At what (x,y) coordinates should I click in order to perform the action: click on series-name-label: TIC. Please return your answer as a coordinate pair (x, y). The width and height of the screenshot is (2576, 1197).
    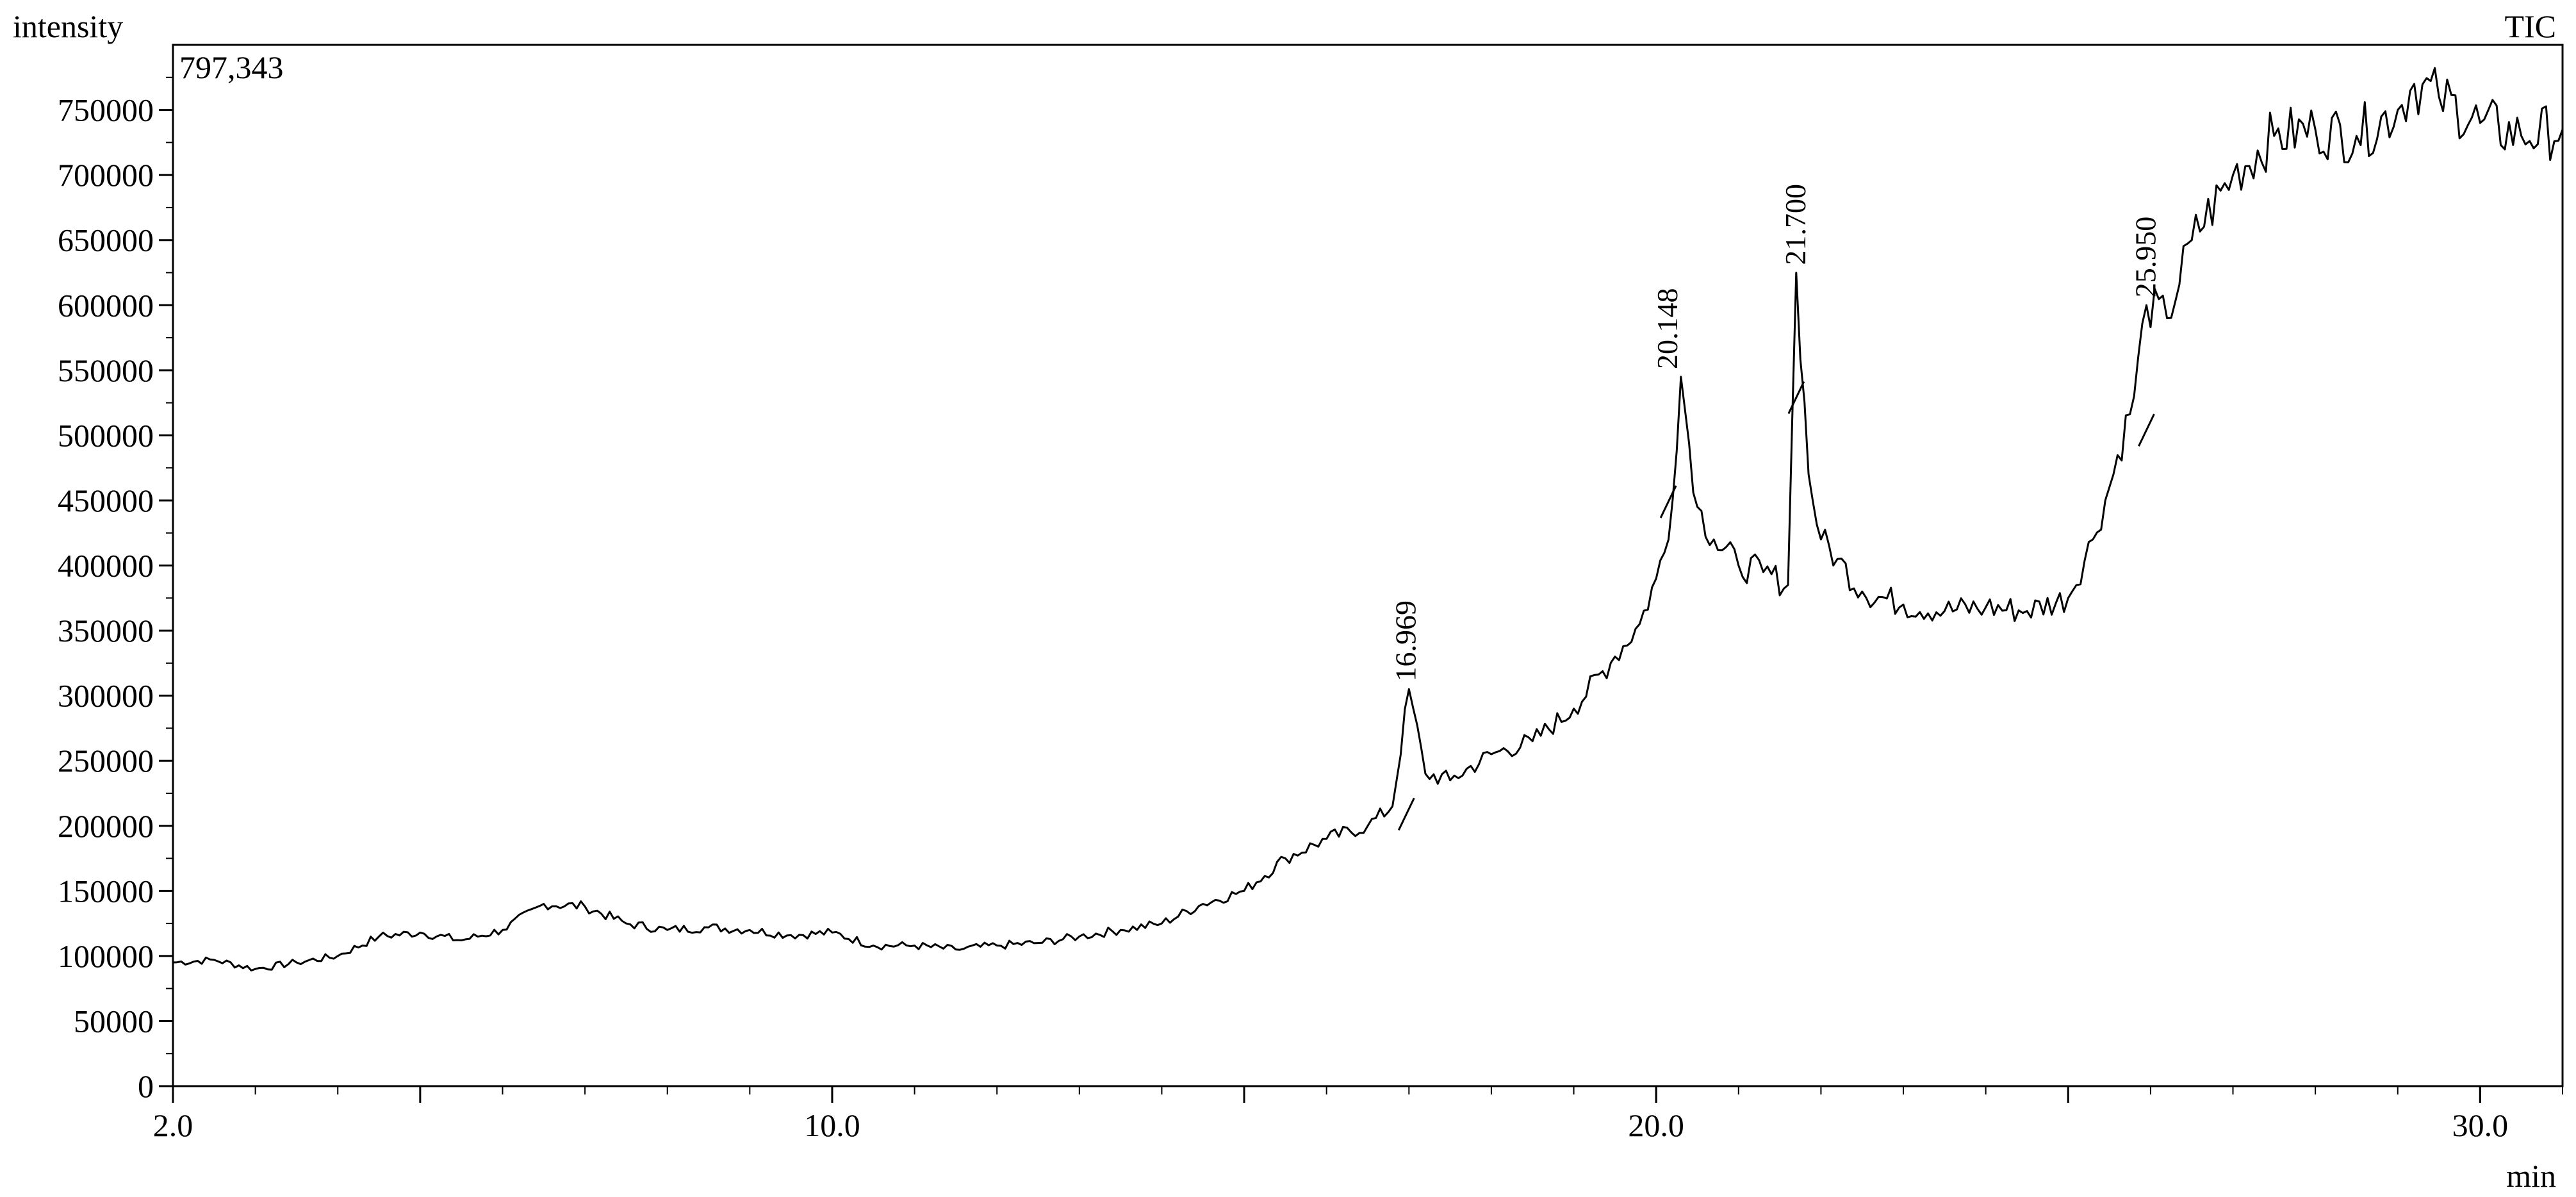
    Looking at the image, I should click on (2530, 26).